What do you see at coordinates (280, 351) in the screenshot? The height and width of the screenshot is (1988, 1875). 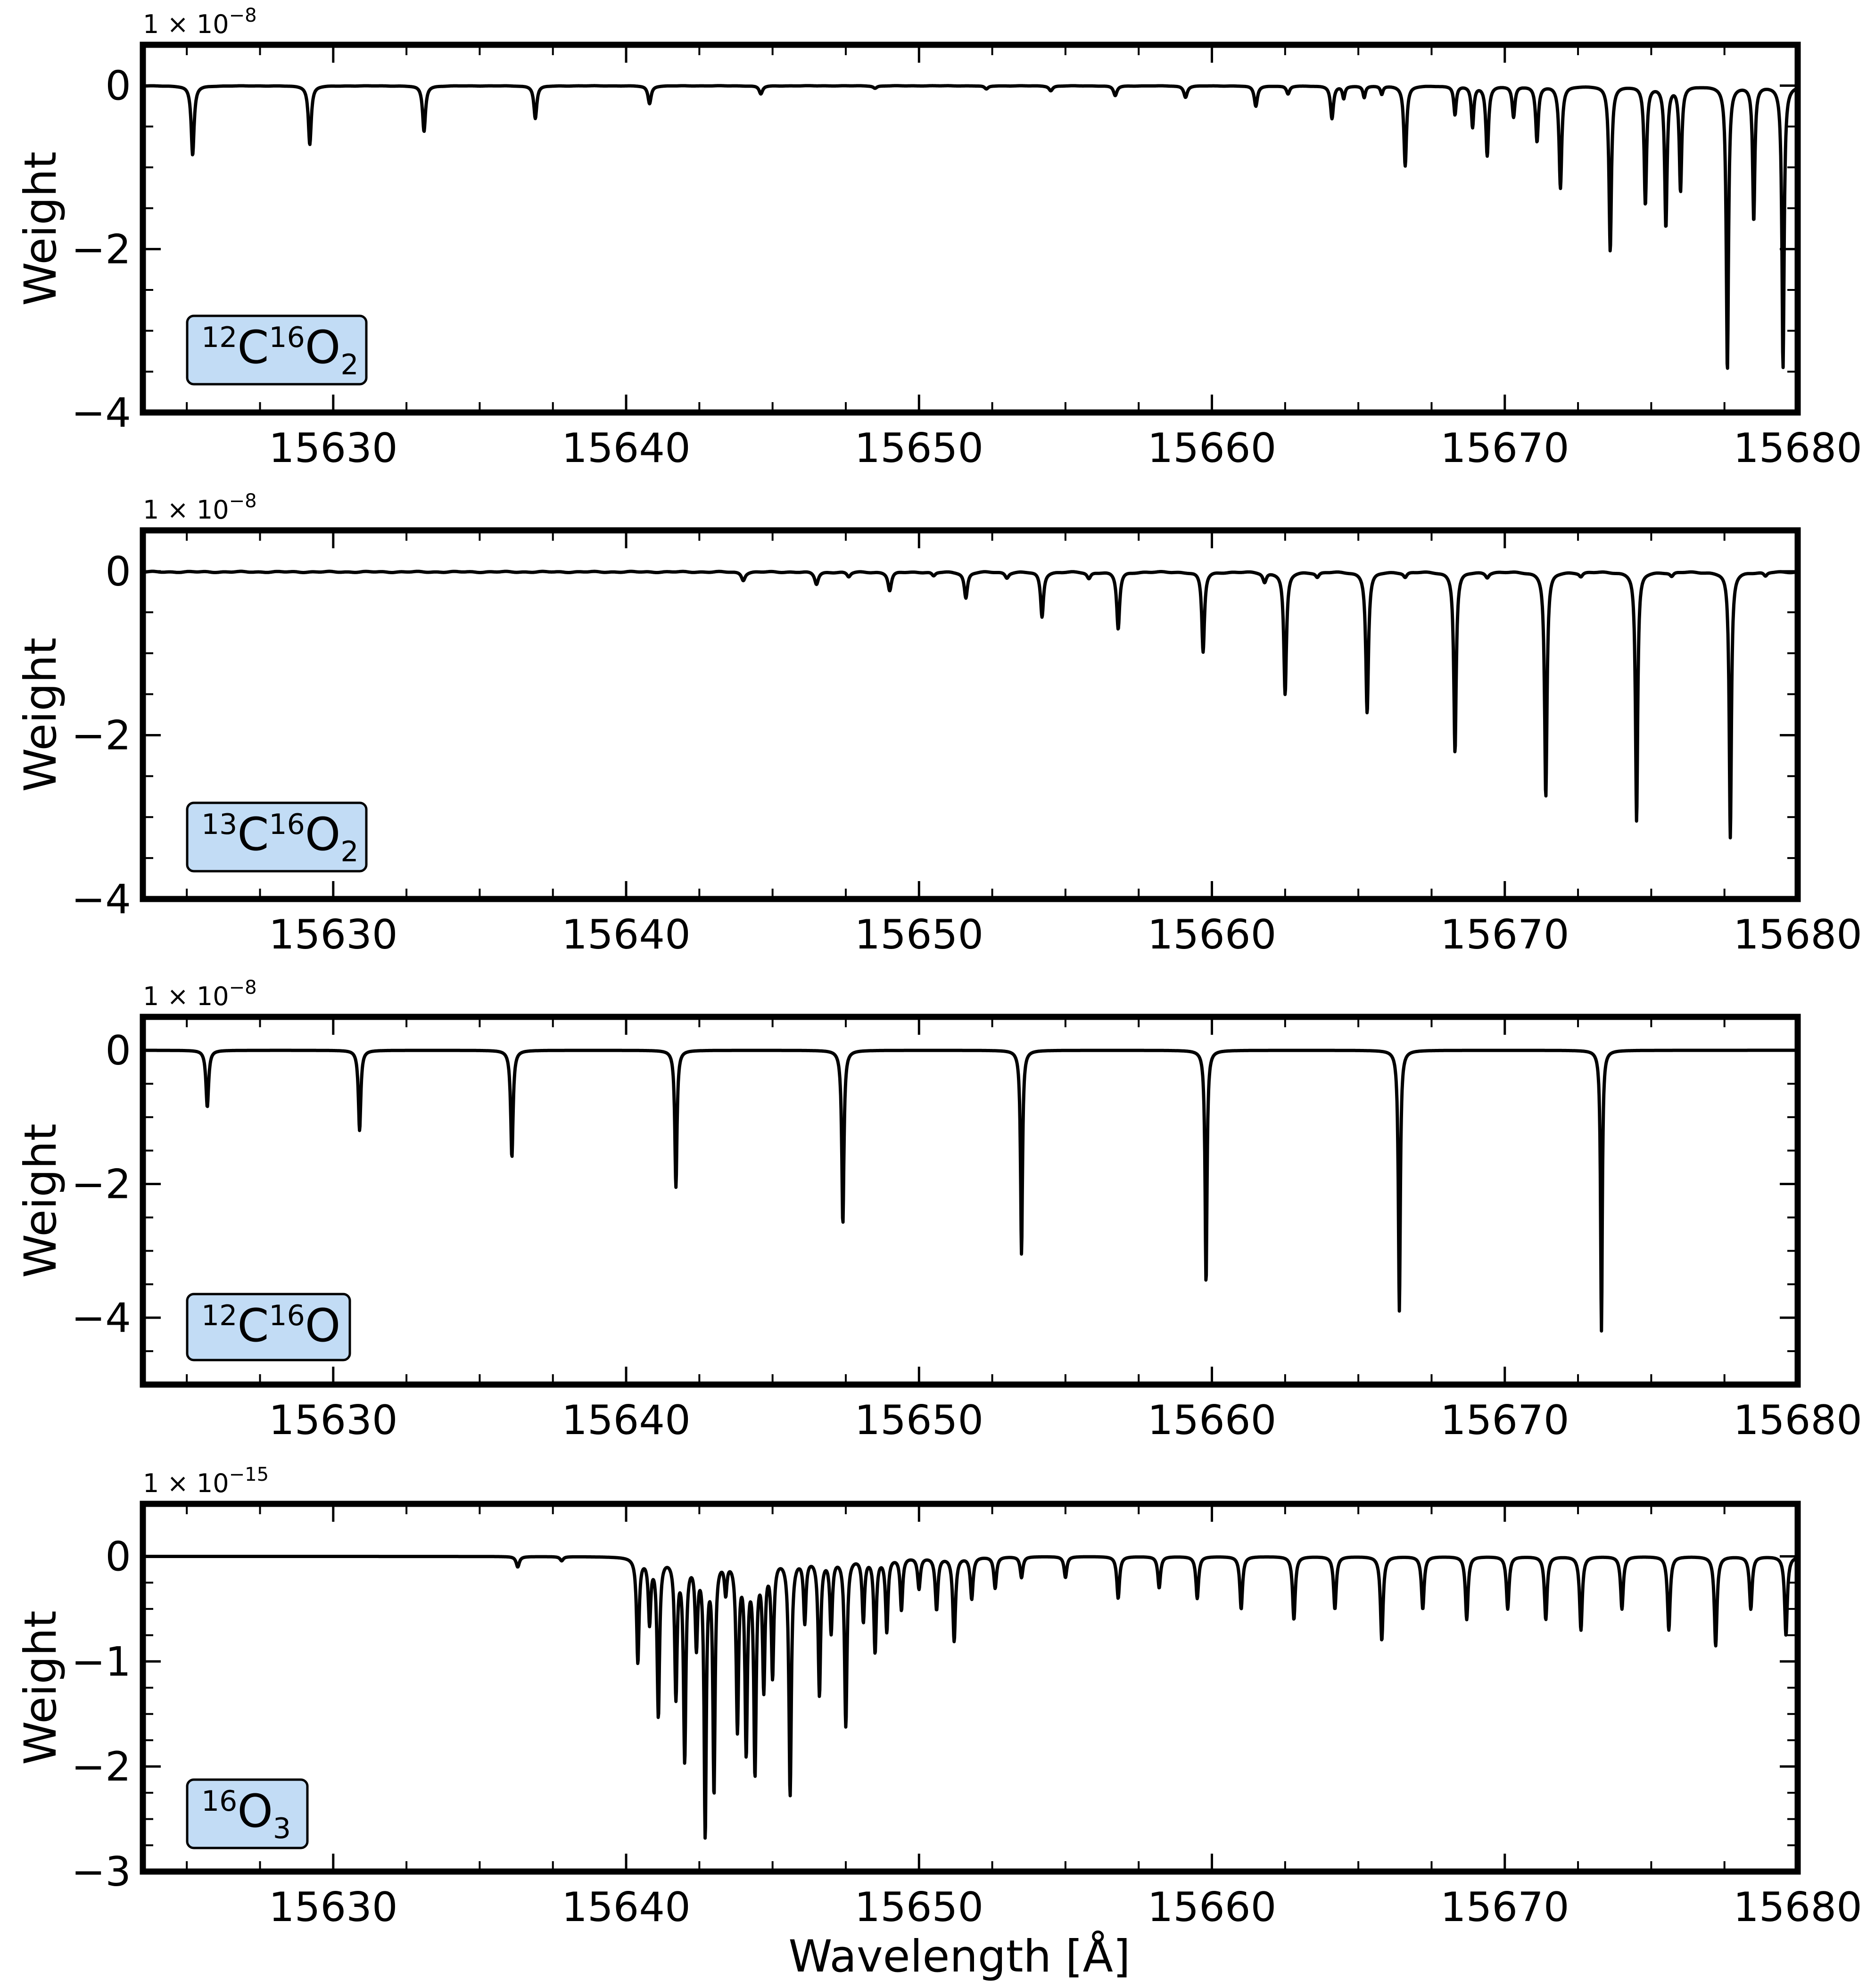 I see `legend-label: 12C16O2` at bounding box center [280, 351].